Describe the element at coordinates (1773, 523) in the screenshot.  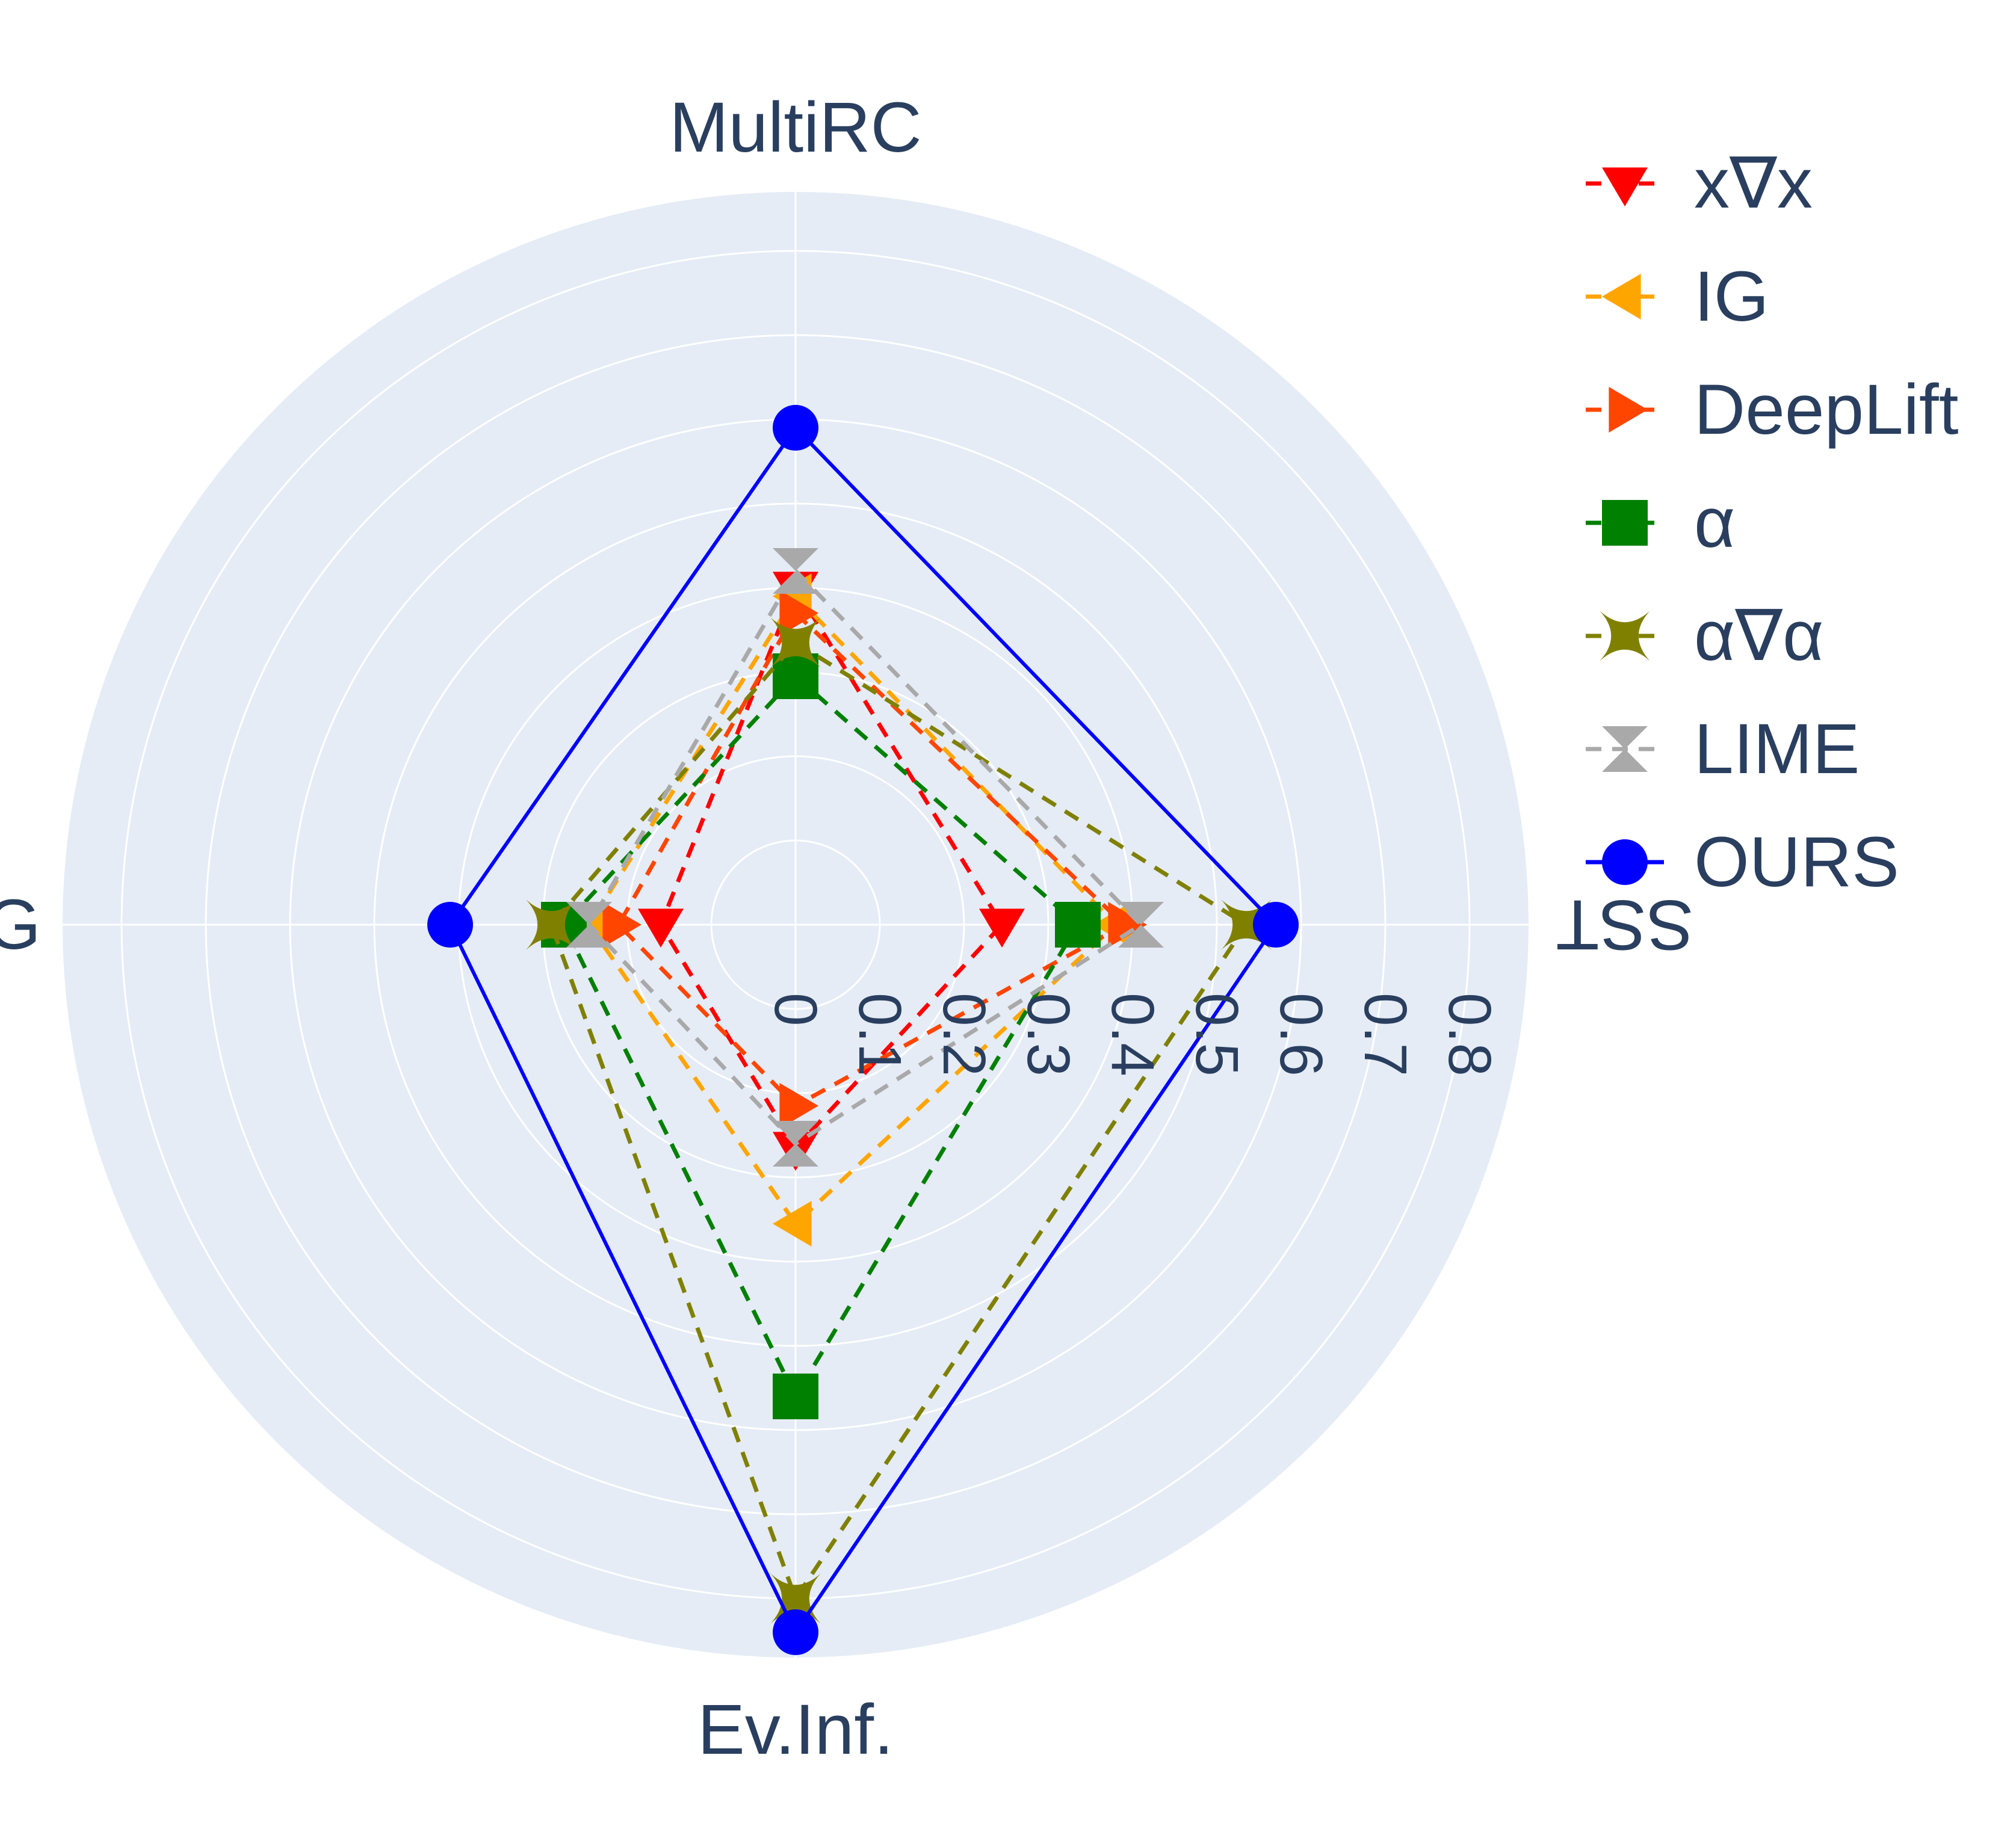
I see `legend: x∇x IG DeepLift α α∇α LIME OURS` at that location.